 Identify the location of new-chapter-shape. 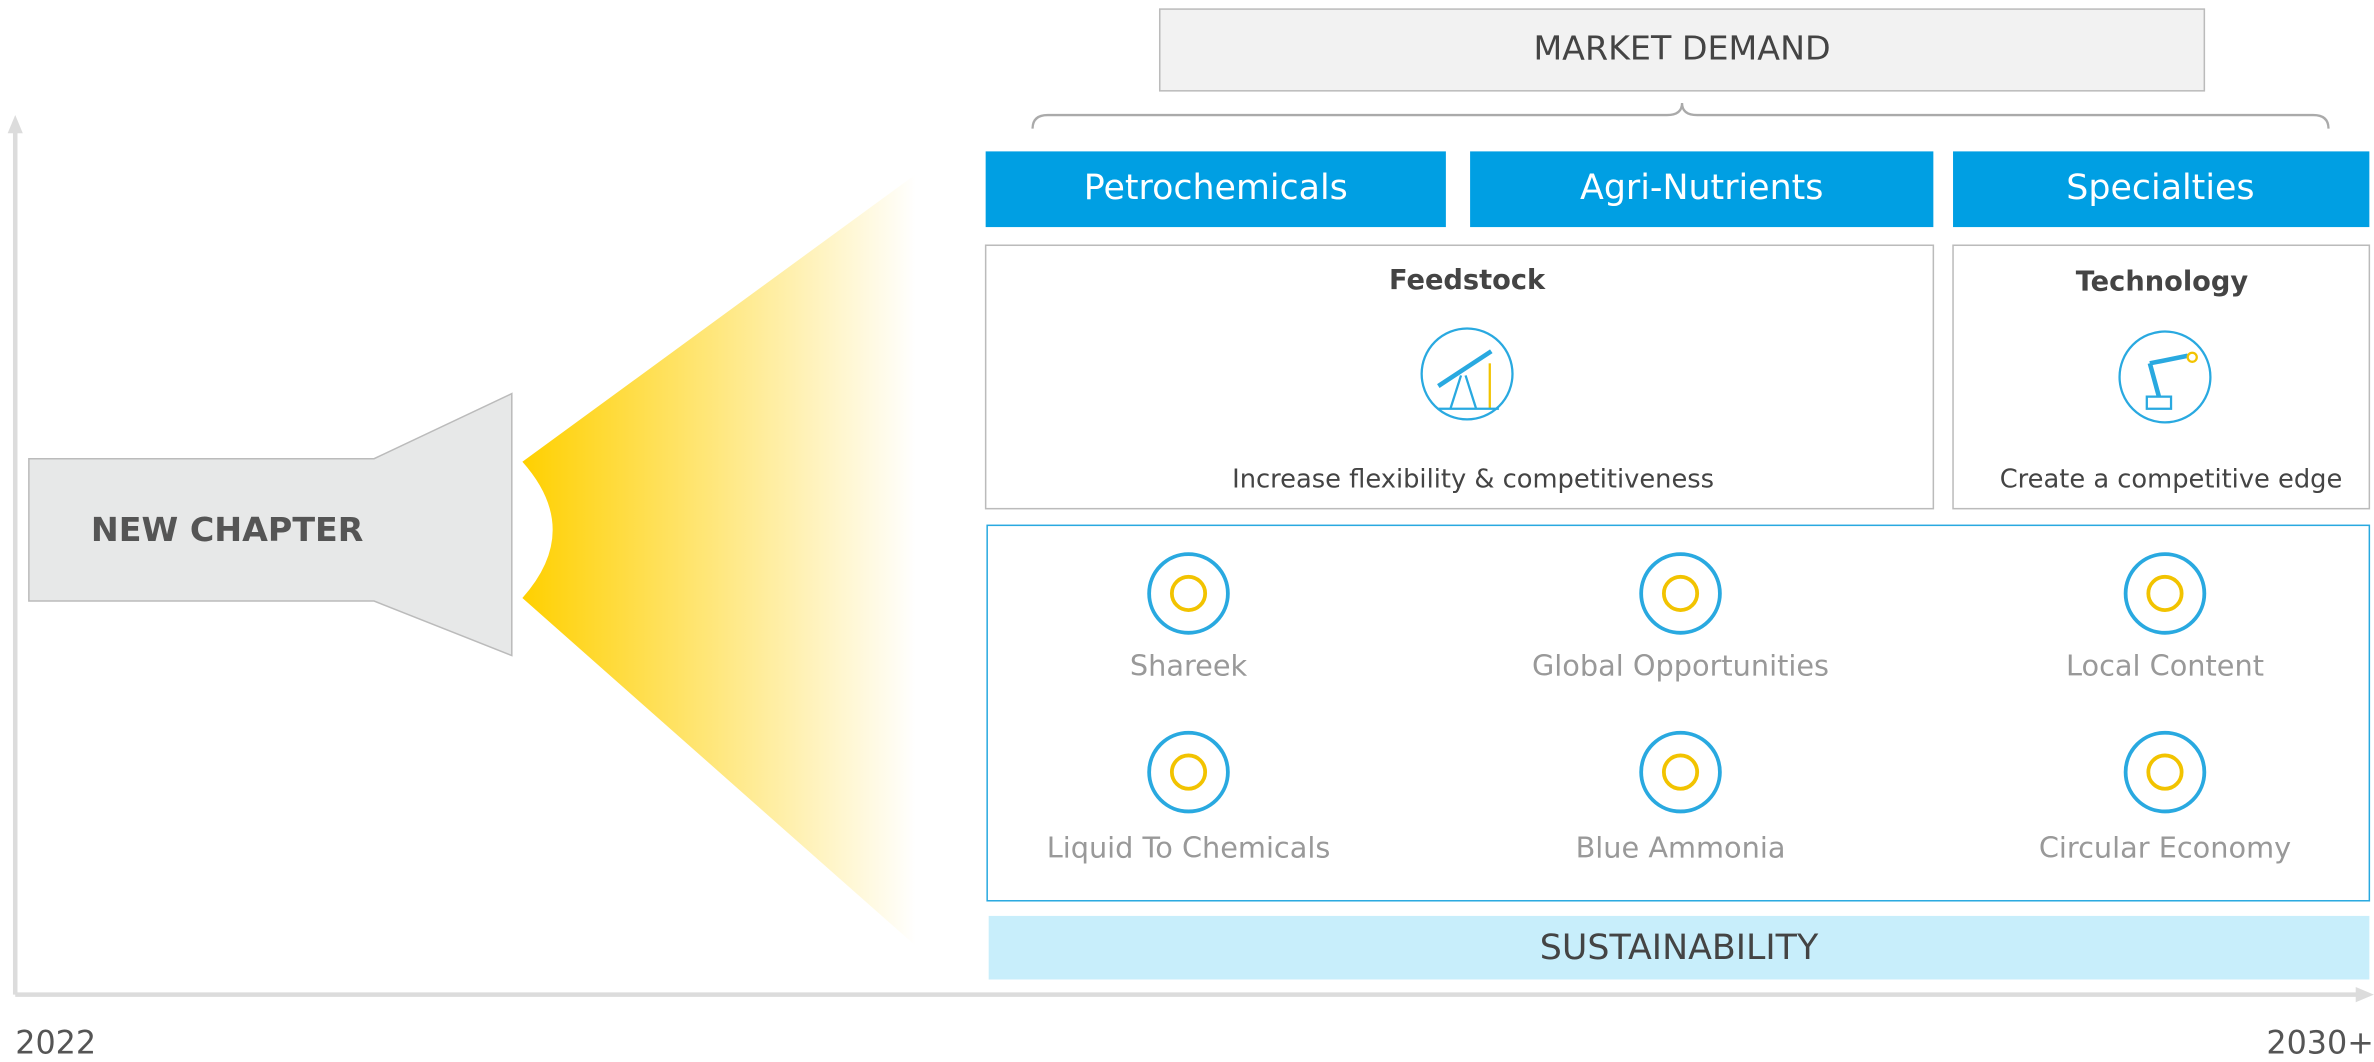
(270, 524).